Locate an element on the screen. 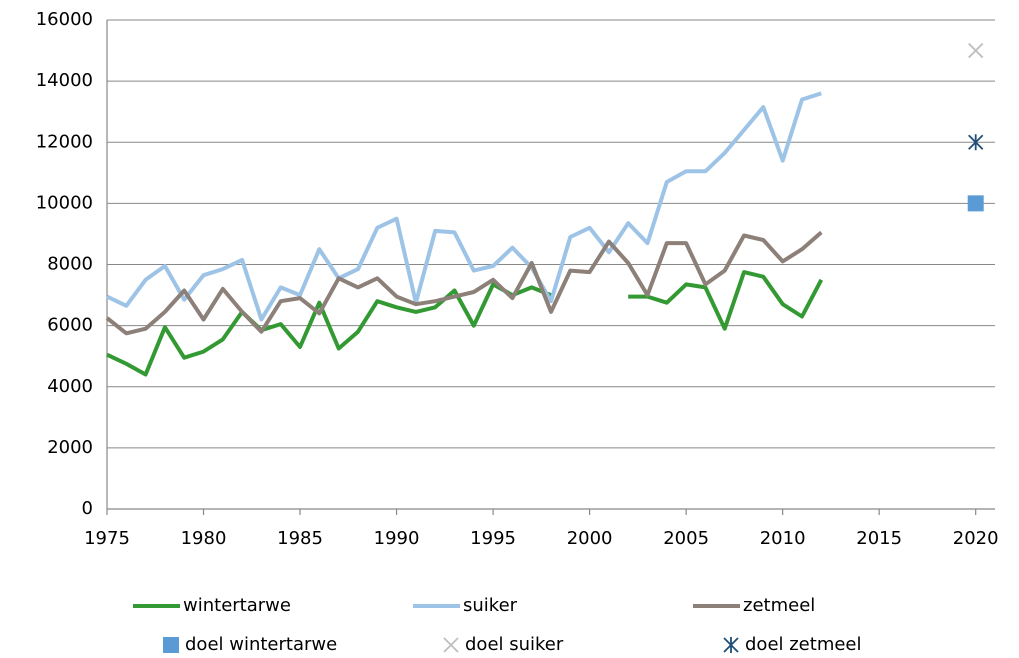 Image resolution: width=1019 pixels, height=658 pixels. x-tick-label: 2015 is located at coordinates (879, 538).